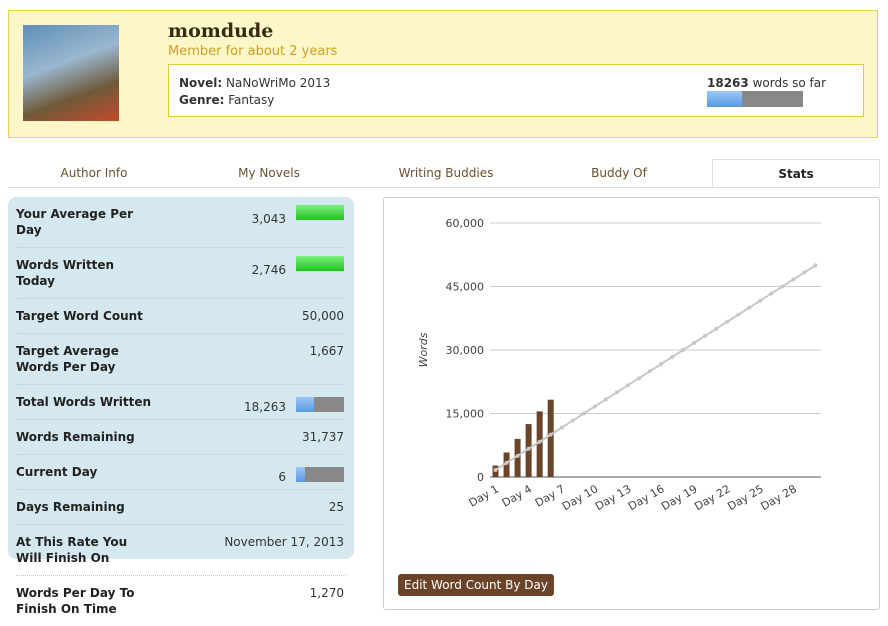 The height and width of the screenshot is (626, 888). I want to click on stat-row: Days Remaining 25, so click(181, 507).